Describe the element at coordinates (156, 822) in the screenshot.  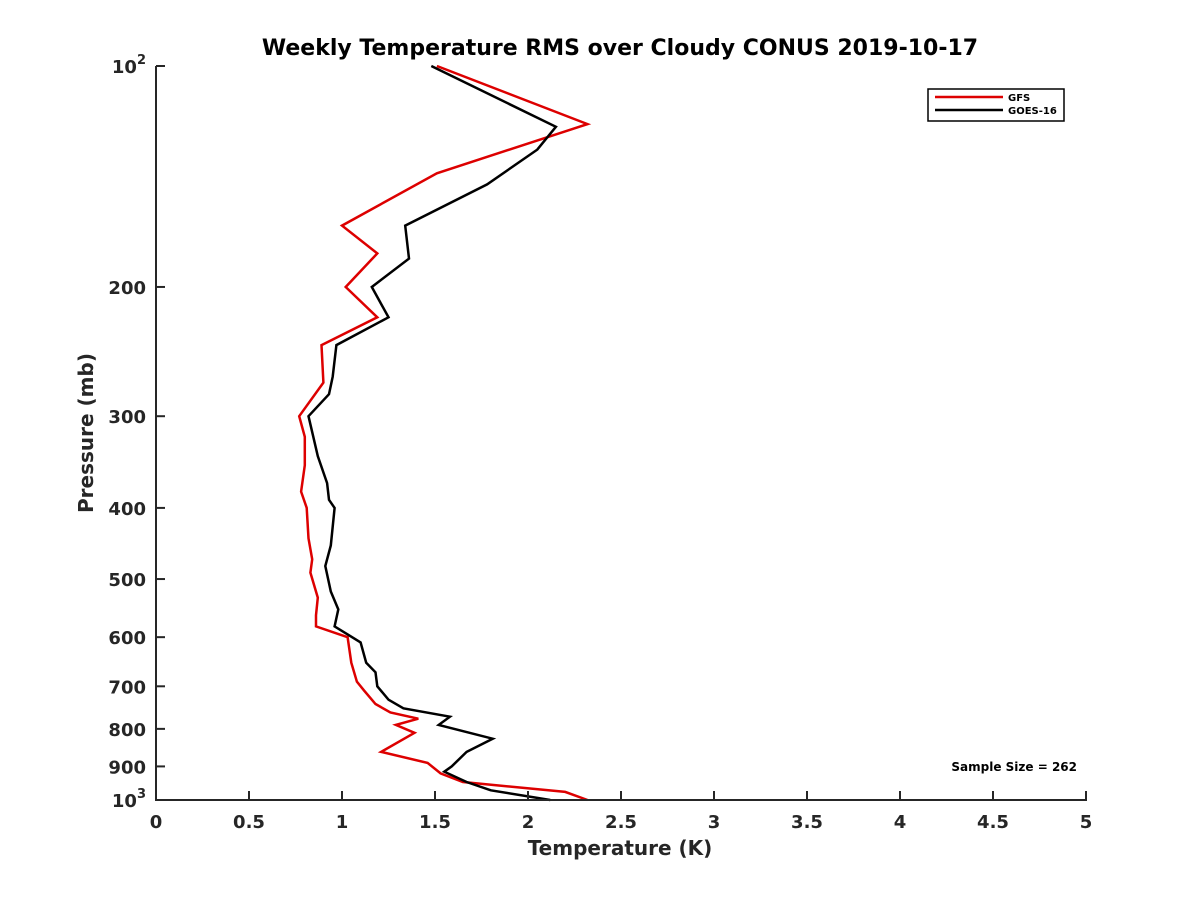
I see `x-tick-label-0: 0` at that location.